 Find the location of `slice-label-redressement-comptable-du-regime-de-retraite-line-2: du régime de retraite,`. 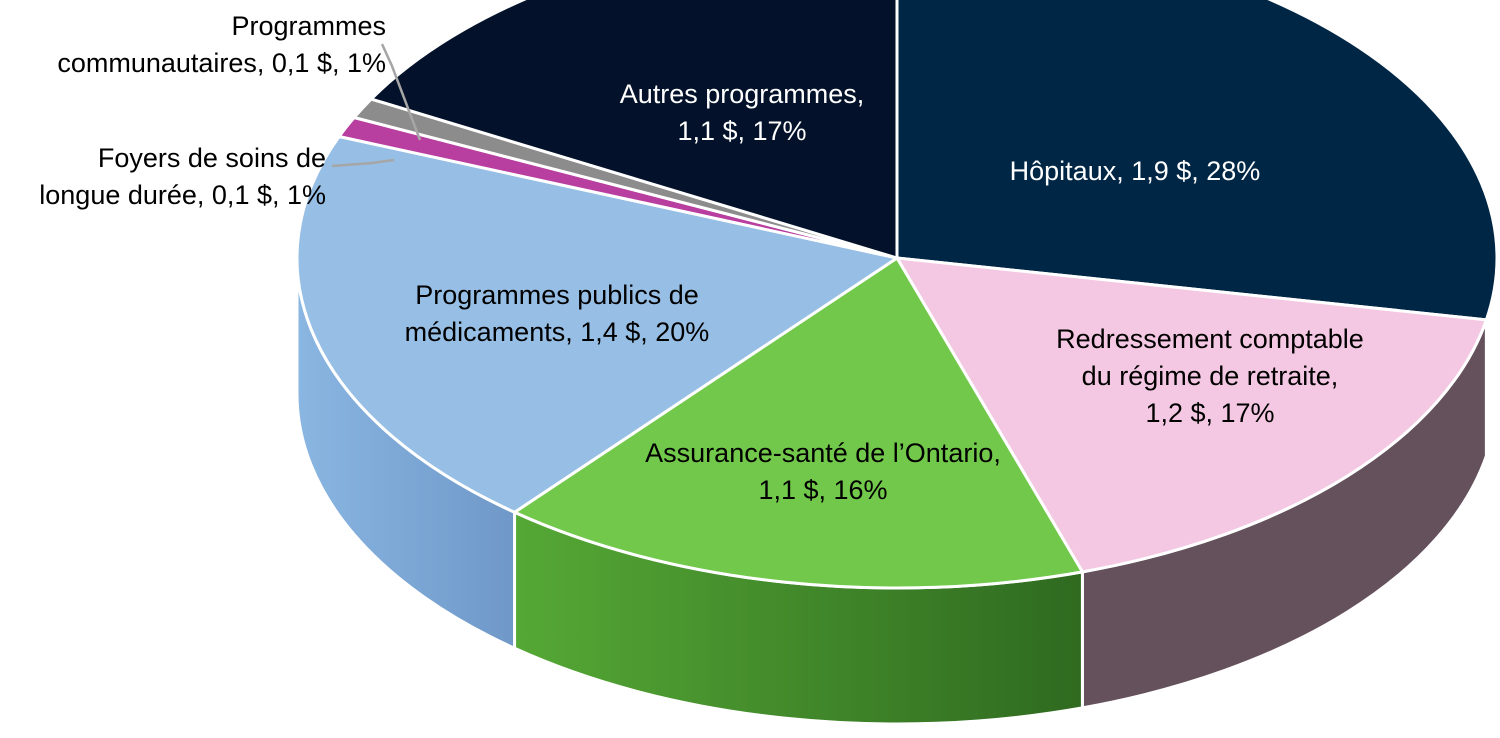

slice-label-redressement-comptable-du-regime-de-retraite-line-2: du régime de retraite, is located at coordinates (1210, 376).